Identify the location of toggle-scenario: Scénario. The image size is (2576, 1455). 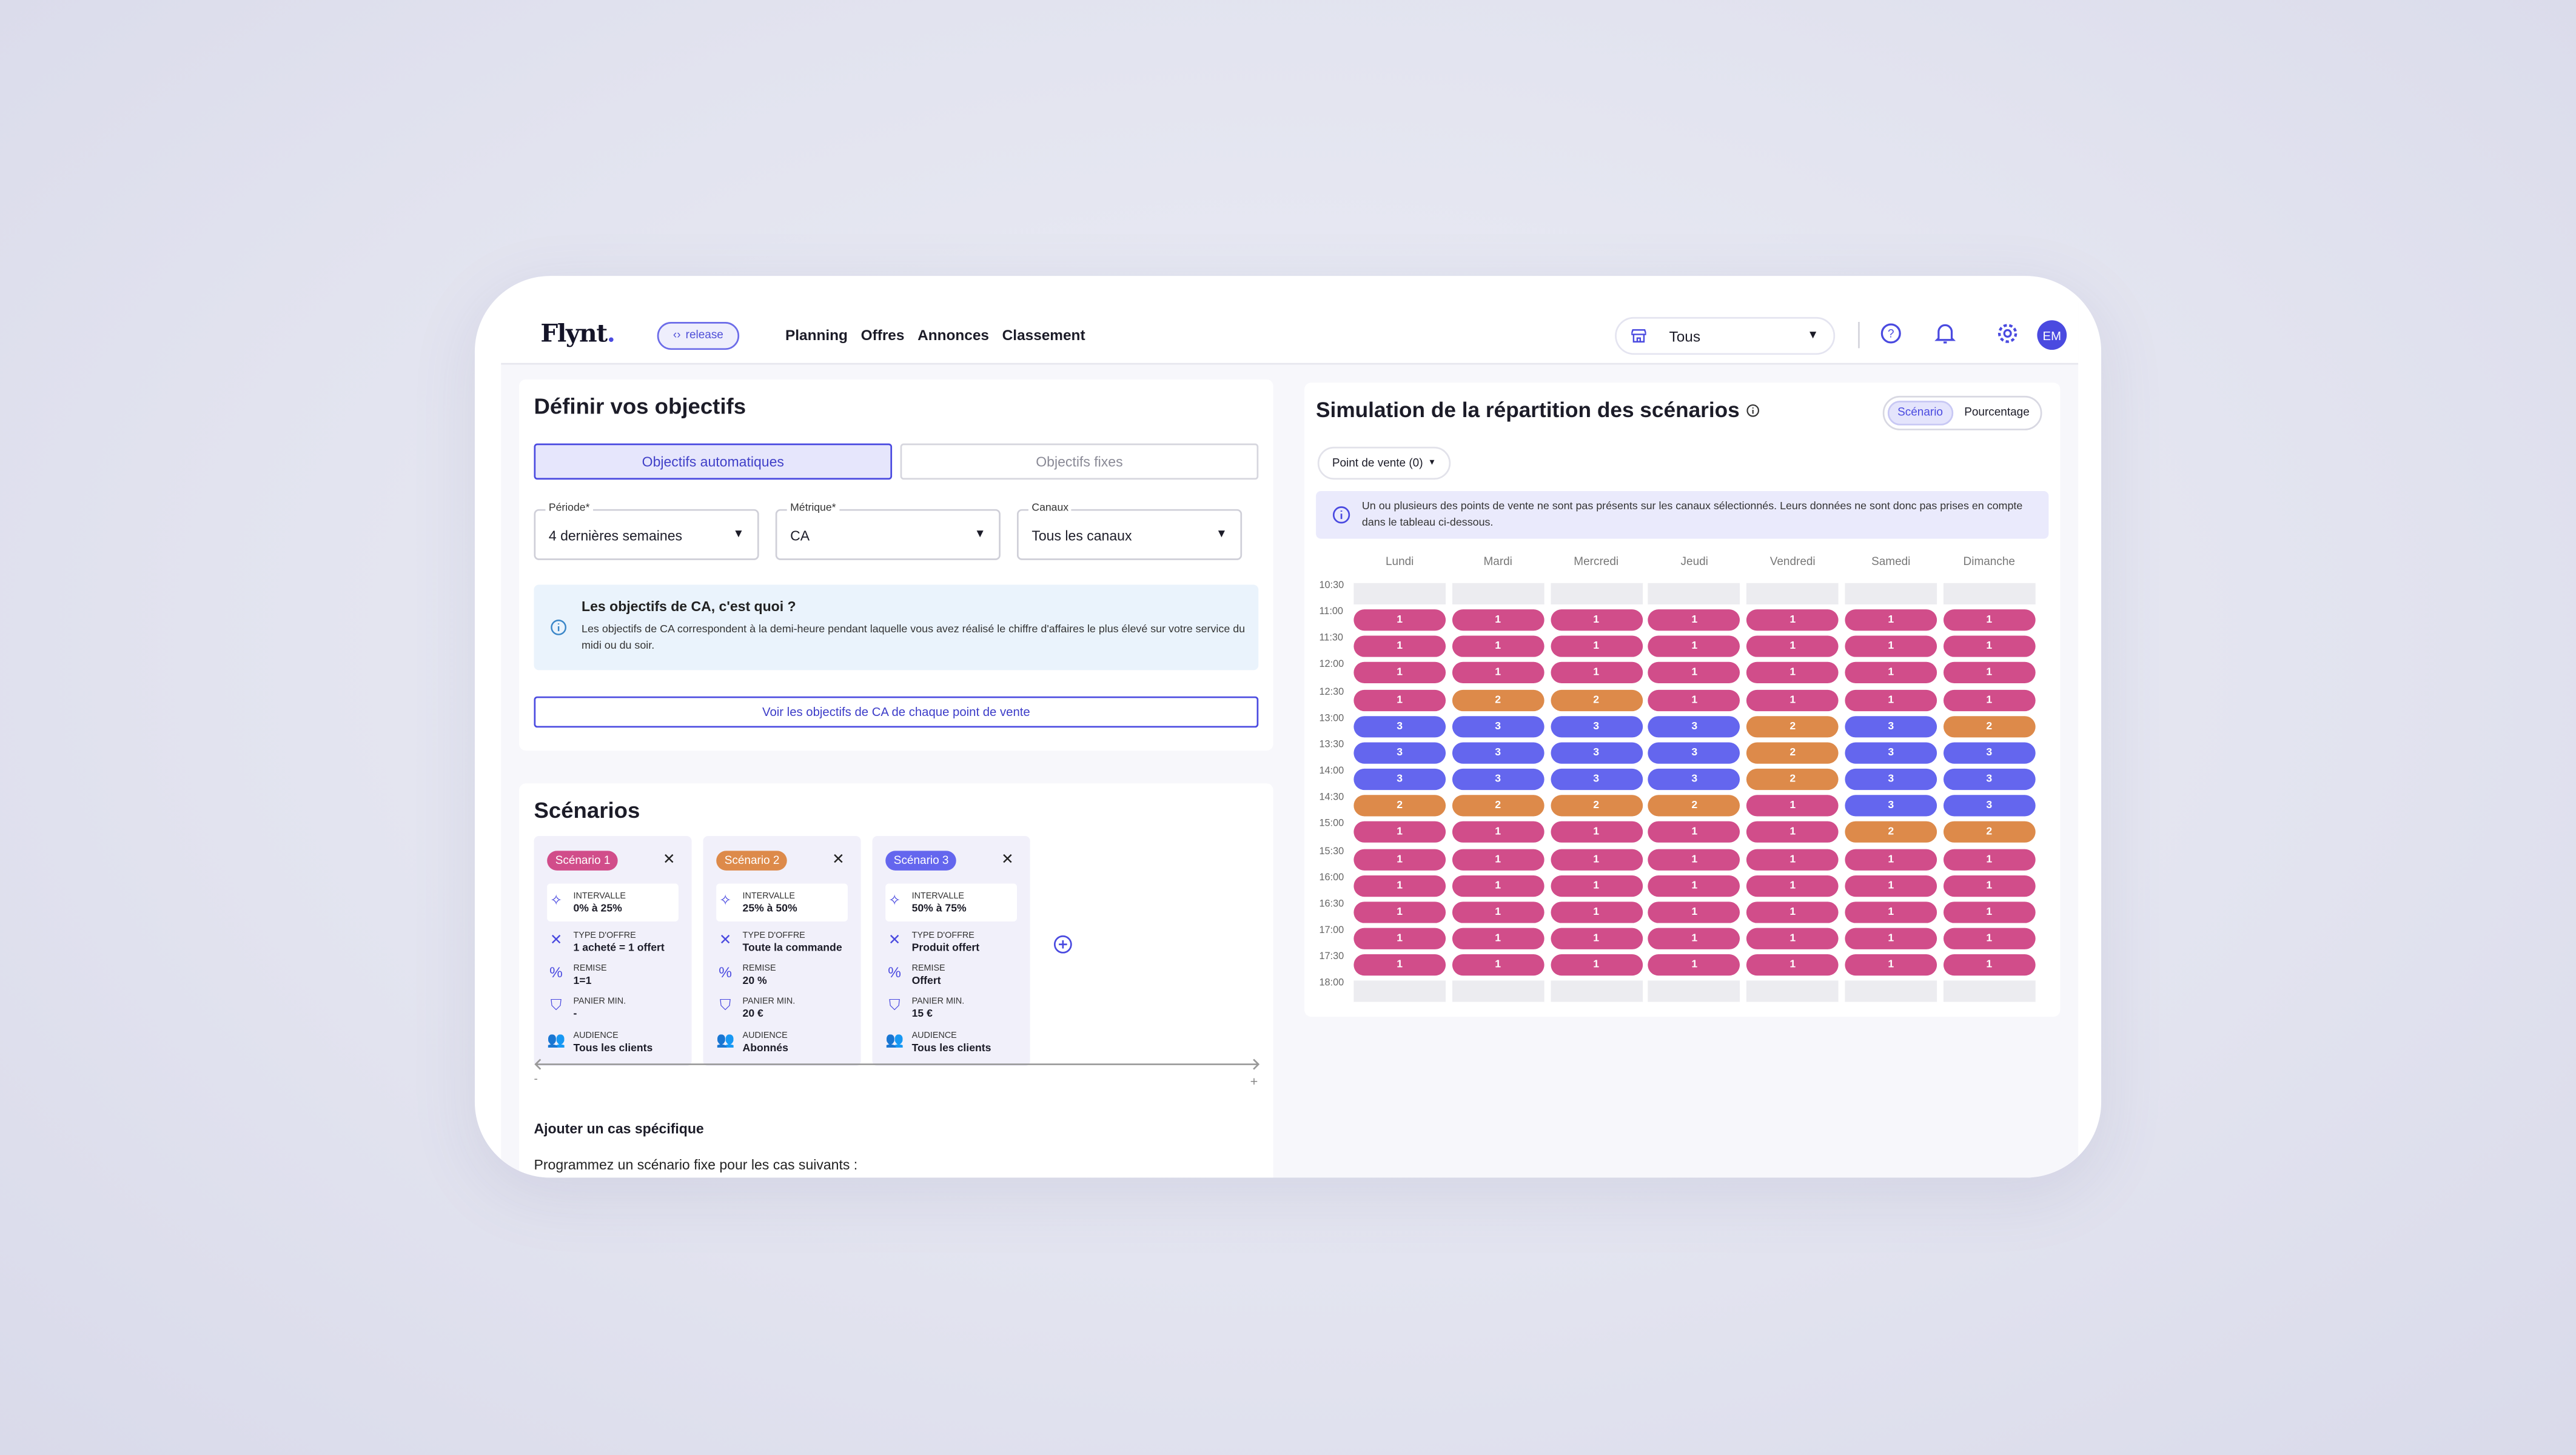
(1920, 413).